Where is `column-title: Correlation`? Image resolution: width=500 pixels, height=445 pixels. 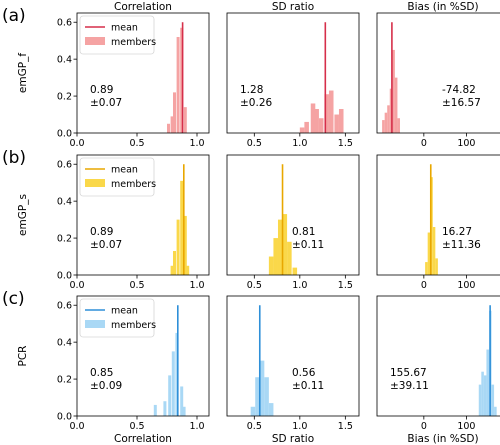
column-title: Correlation is located at coordinates (143, 7).